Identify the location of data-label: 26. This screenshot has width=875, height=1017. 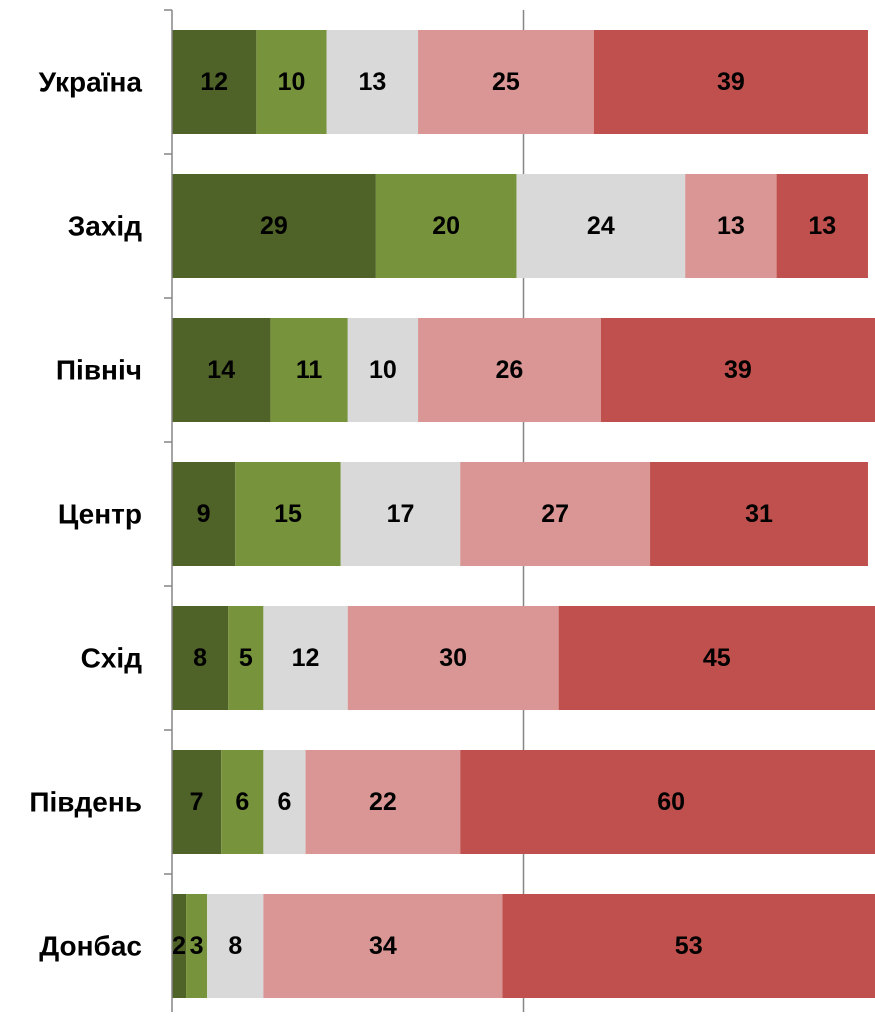
(510, 370).